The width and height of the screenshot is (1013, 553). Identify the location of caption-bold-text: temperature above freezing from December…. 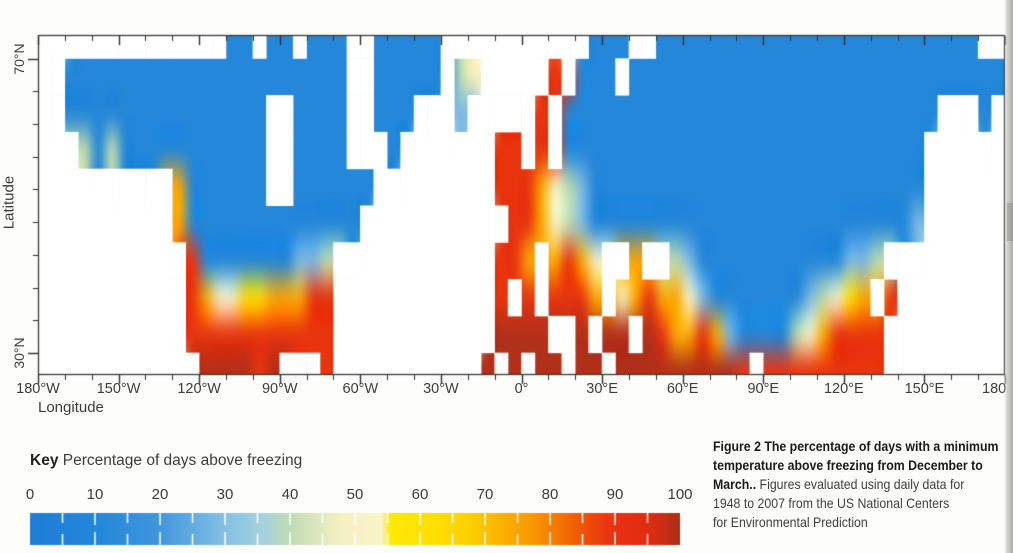
(848, 465).